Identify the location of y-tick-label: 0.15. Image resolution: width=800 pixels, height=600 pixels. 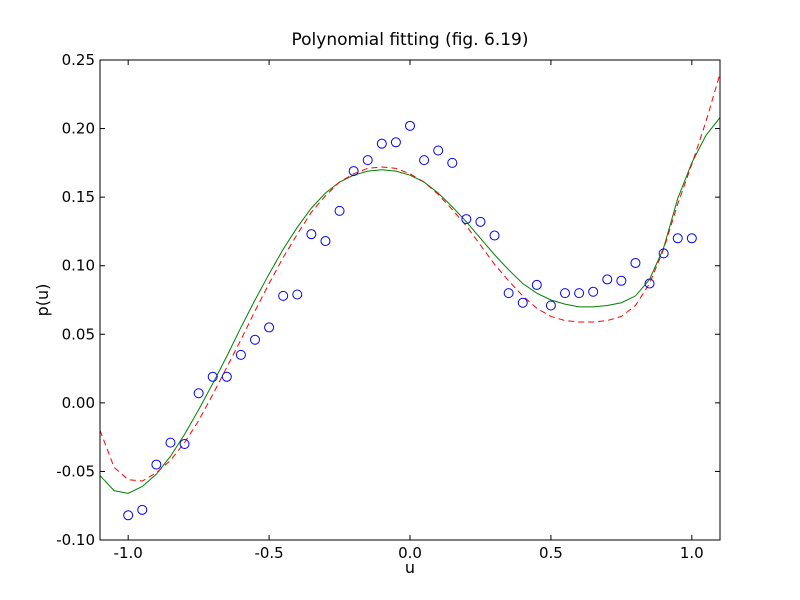
(78, 197).